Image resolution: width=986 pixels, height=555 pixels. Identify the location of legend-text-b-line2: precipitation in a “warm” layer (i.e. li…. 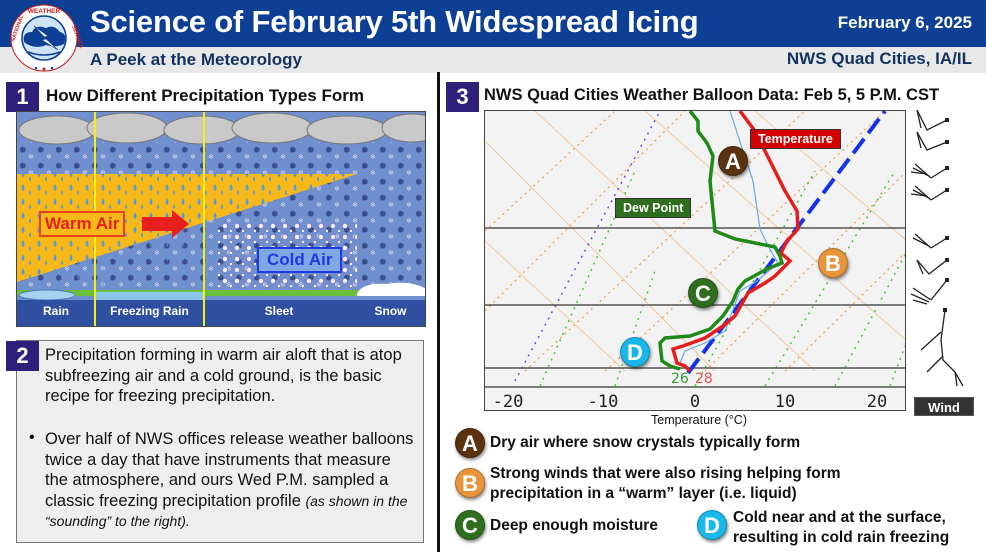
(643, 493).